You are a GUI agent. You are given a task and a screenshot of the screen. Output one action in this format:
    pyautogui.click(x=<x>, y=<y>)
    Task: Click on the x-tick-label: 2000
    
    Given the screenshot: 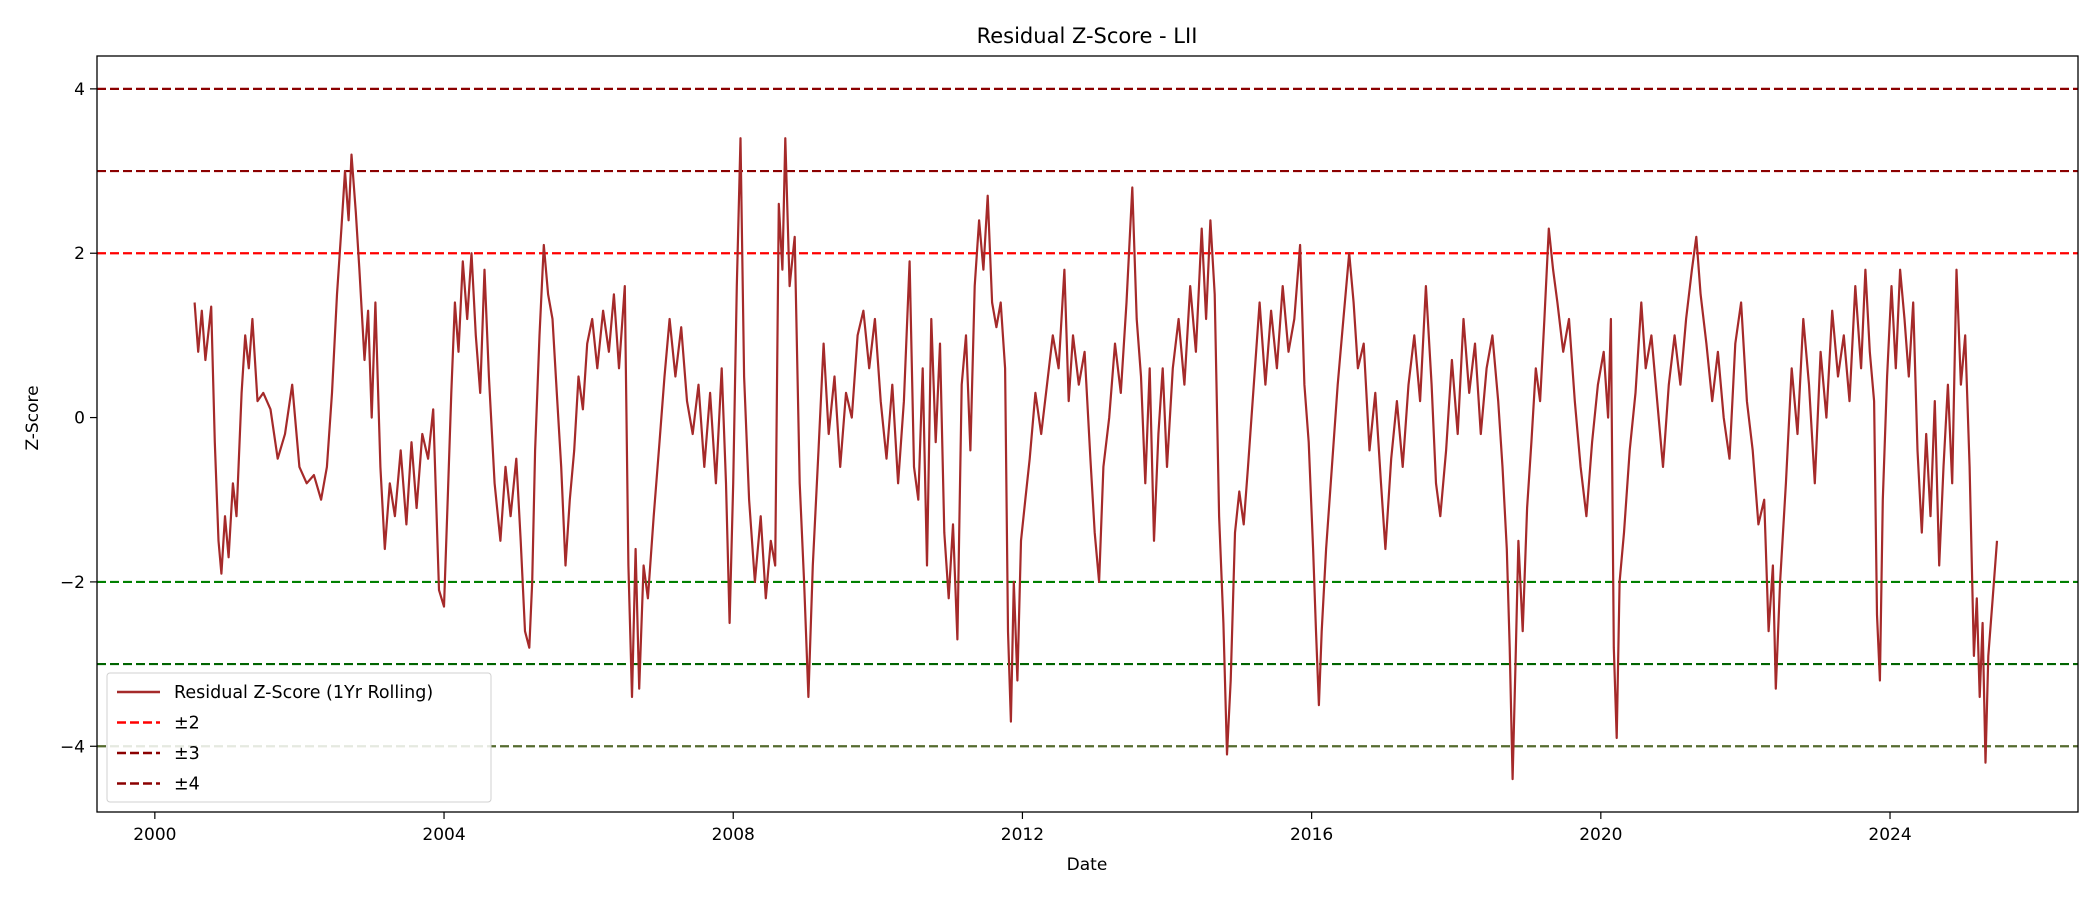 What is the action you would take?
    pyautogui.click(x=154, y=835)
    